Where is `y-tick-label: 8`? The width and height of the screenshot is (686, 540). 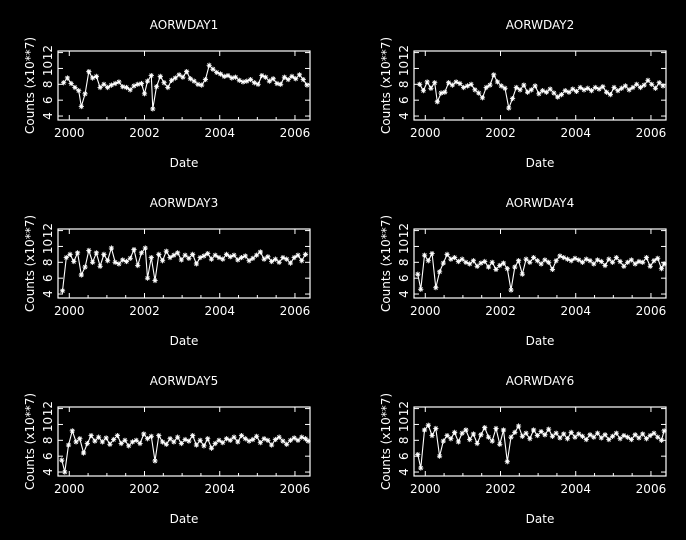
y-tick-label: 8 is located at coordinates (48, 84).